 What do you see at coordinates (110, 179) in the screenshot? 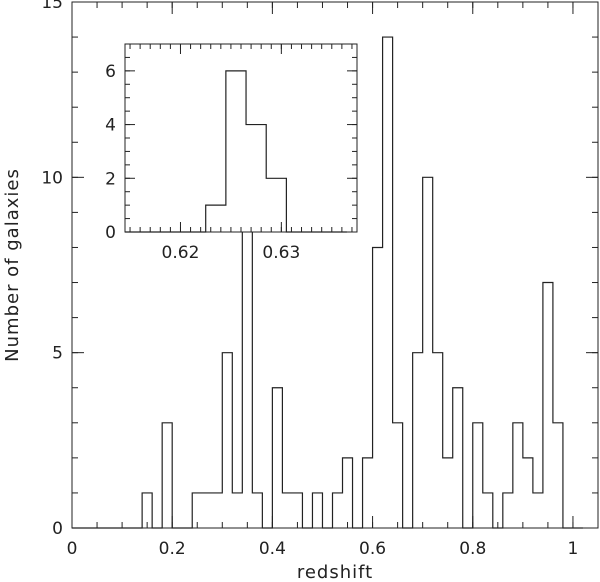
I see `y-tick-label: 2` at bounding box center [110, 179].